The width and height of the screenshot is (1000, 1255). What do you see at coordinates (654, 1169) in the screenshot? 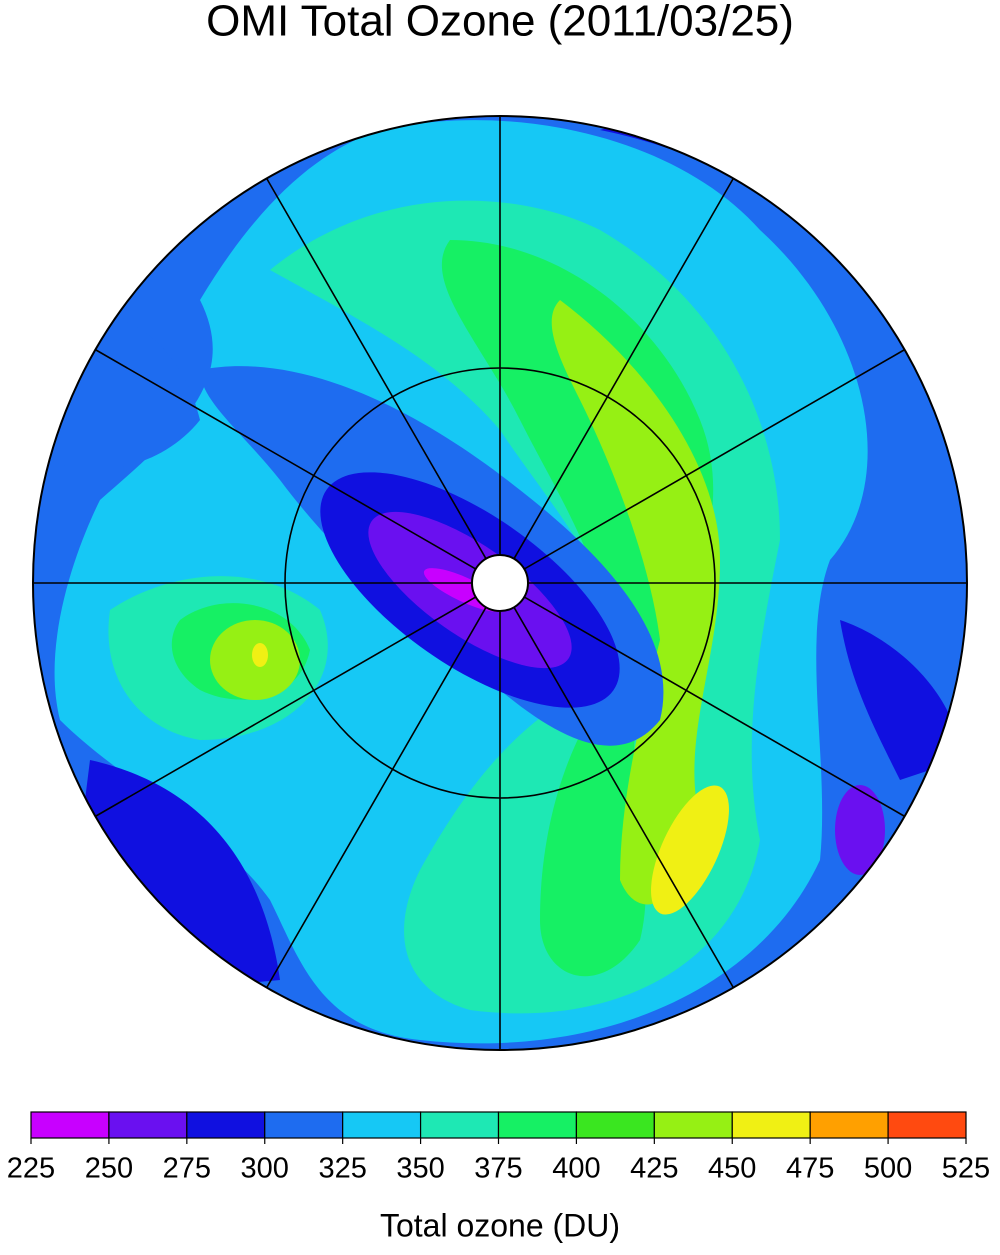
I see `colorbar-tick-label: 425` at bounding box center [654, 1169].